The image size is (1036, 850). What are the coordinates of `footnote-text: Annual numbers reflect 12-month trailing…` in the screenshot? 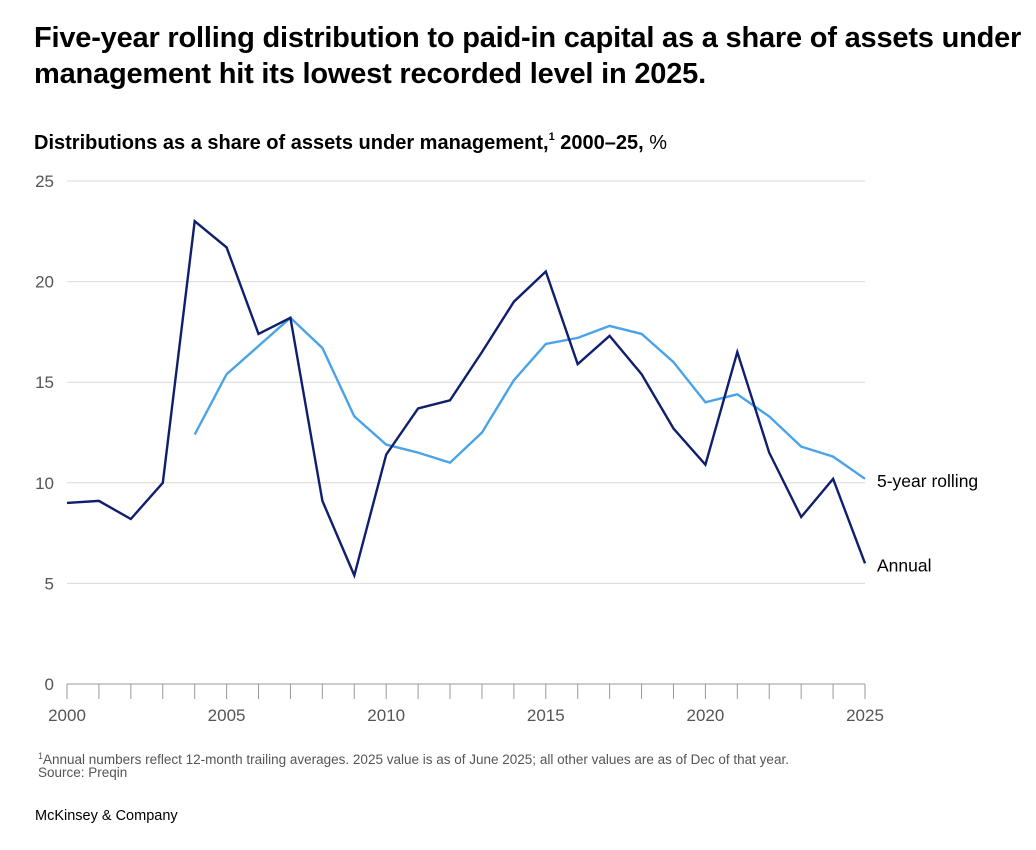 It's located at (416, 759).